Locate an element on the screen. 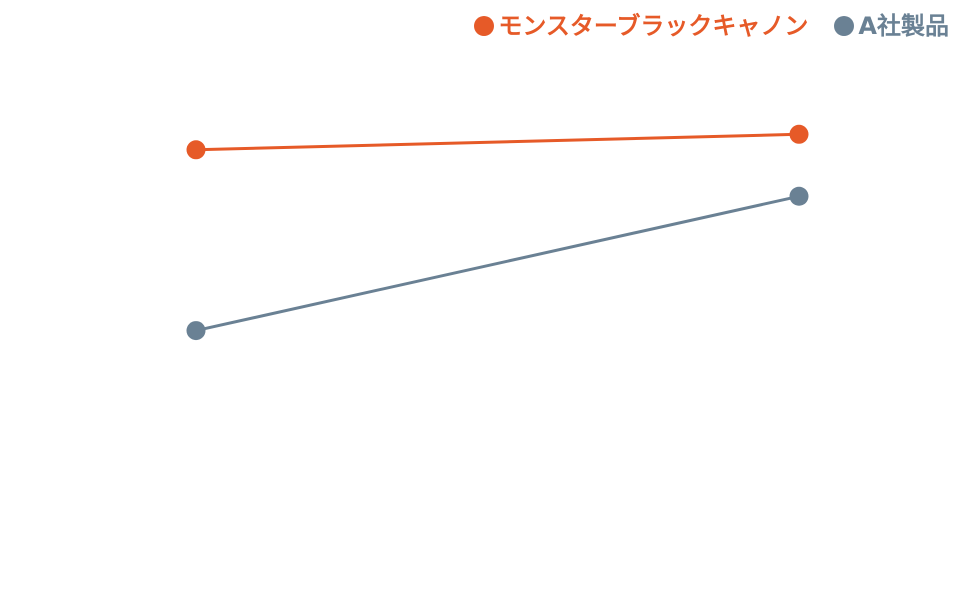  legend-item-series-1: モンスターブラックキャノン is located at coordinates (641, 26).